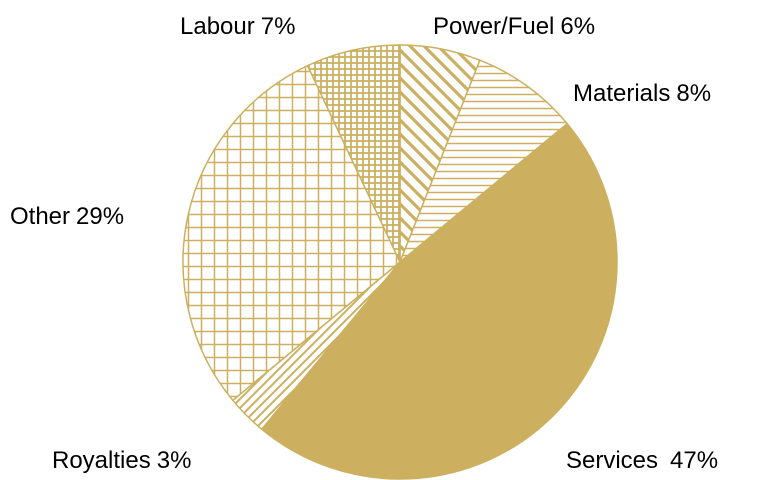 This screenshot has height=480, width=774. I want to click on value-label: 3%, so click(174, 460).